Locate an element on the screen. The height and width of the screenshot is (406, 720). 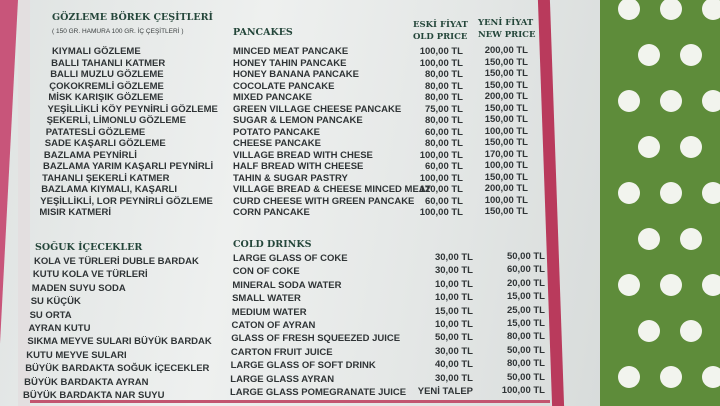
drink-item-name-en: SMALL WATER is located at coordinates (266, 299).